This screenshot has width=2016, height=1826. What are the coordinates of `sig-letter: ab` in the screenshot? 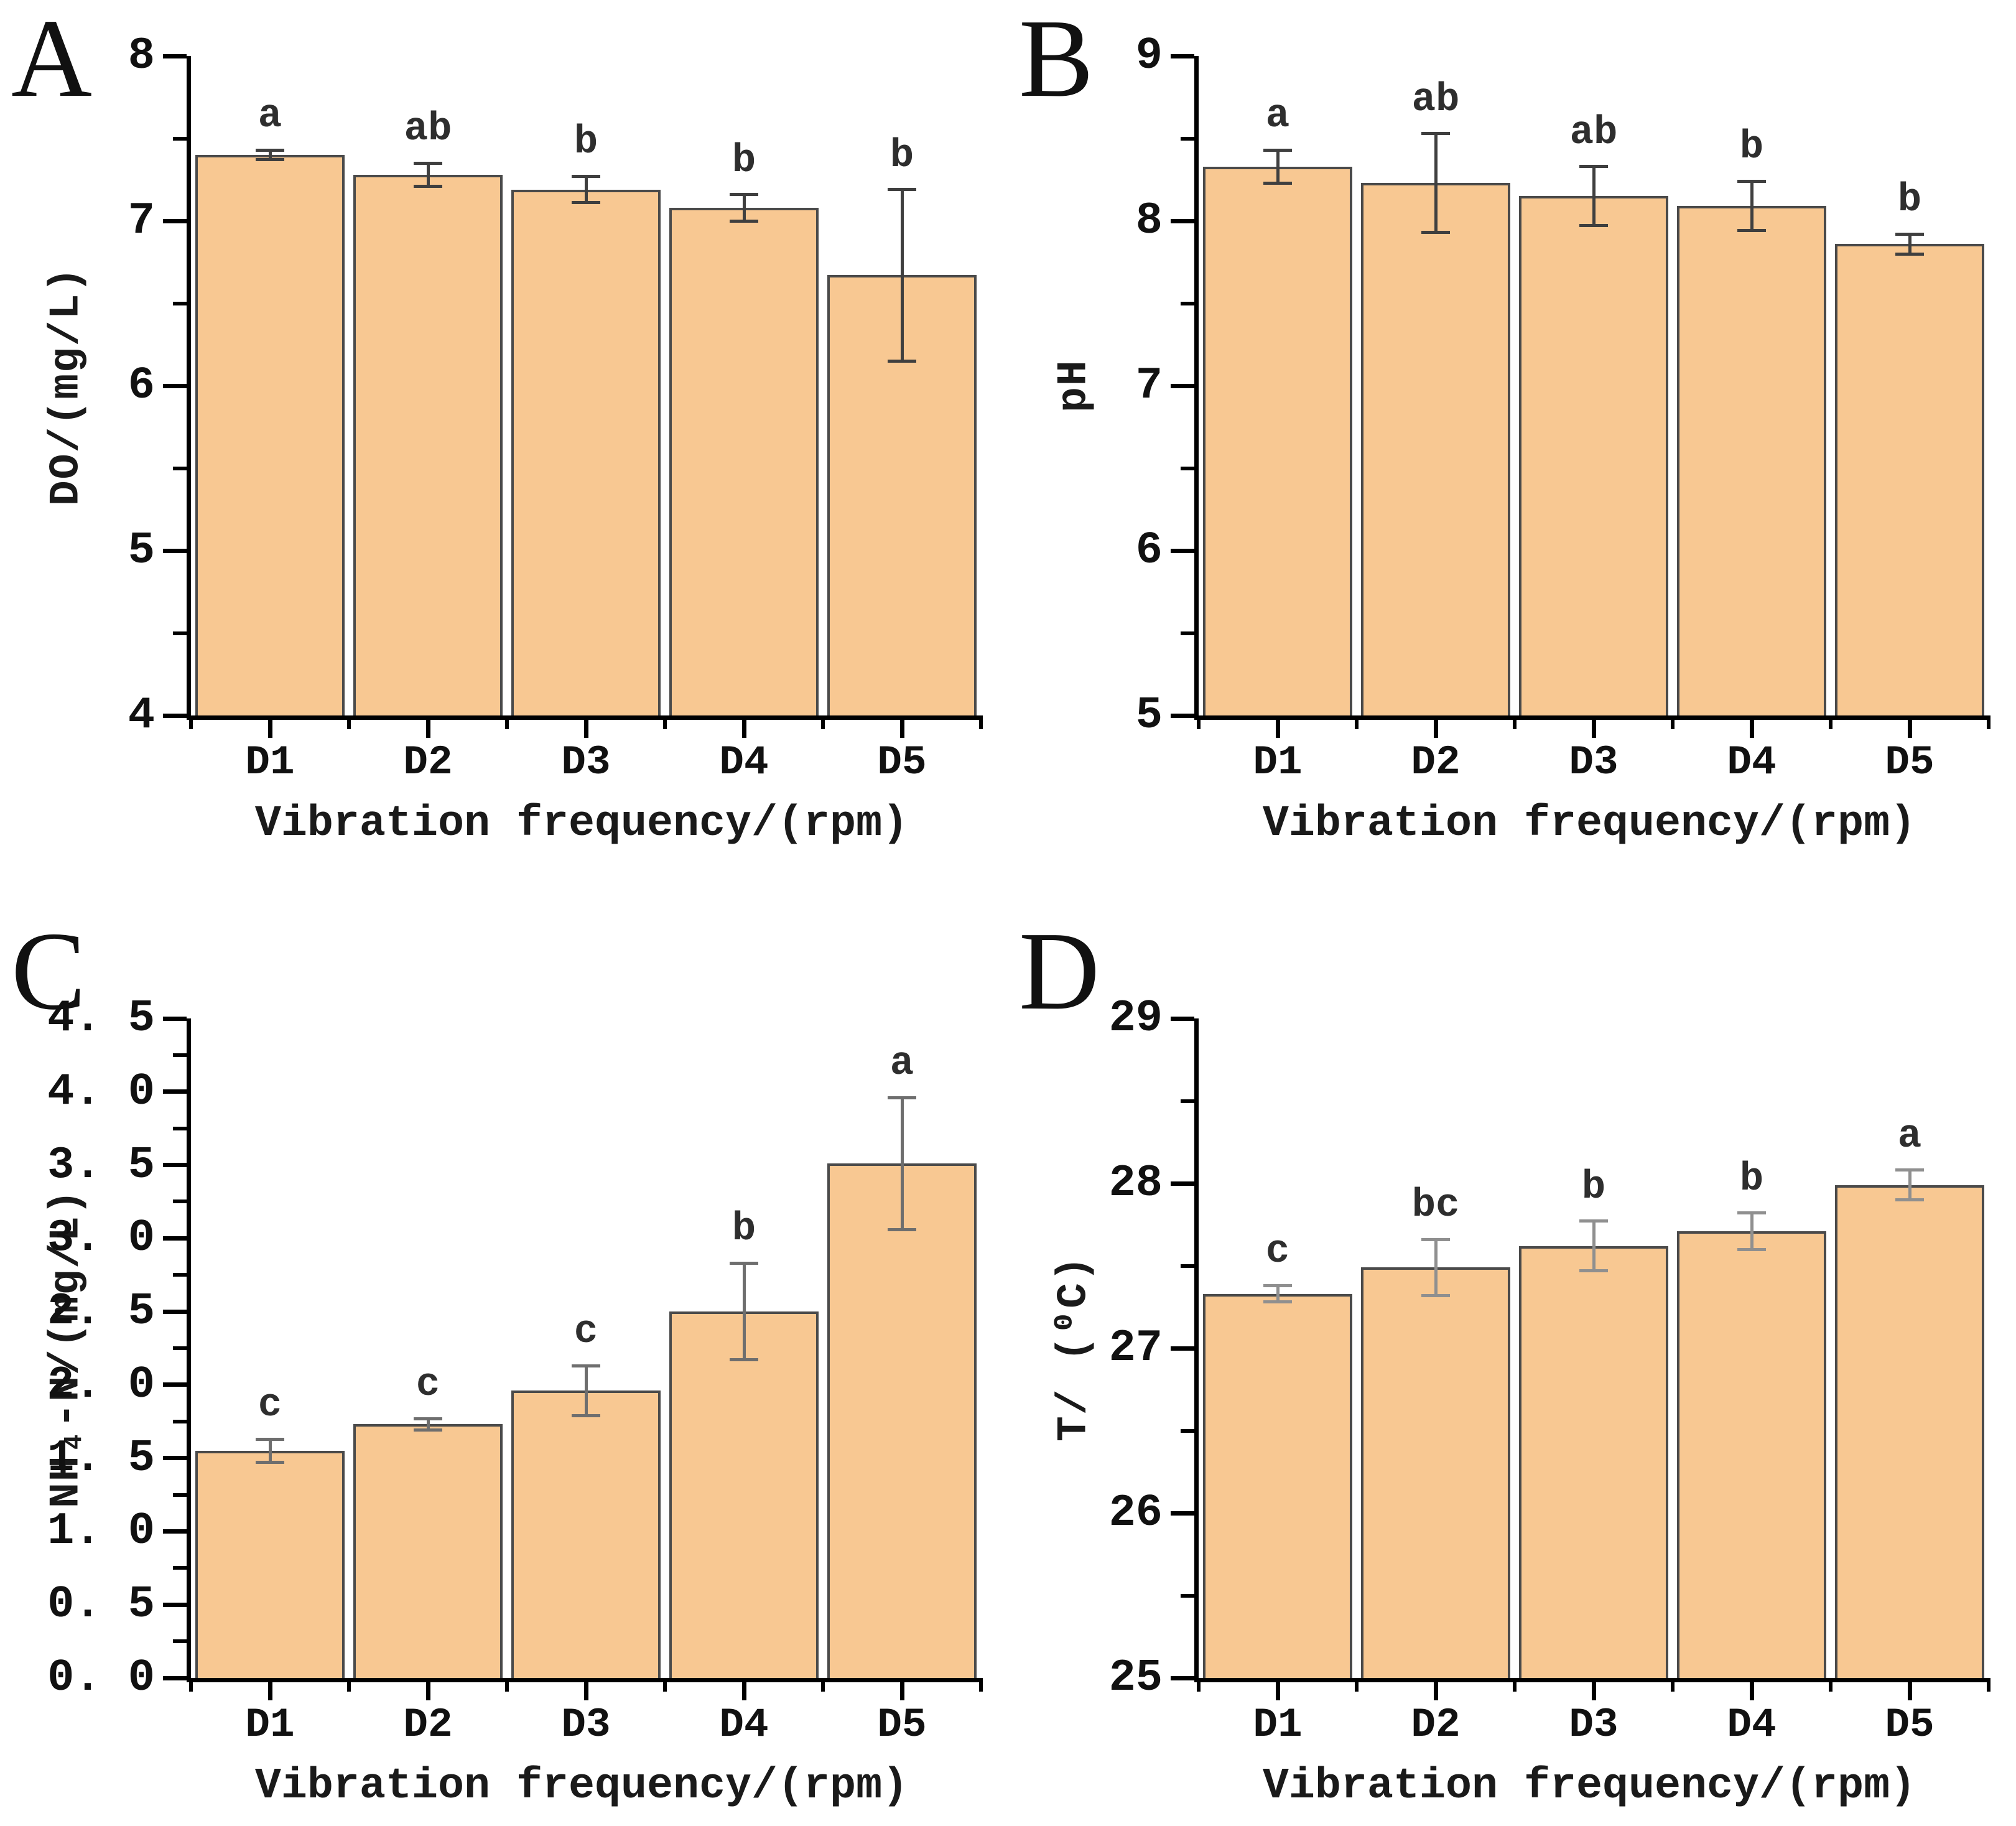 It's located at (1435, 100).